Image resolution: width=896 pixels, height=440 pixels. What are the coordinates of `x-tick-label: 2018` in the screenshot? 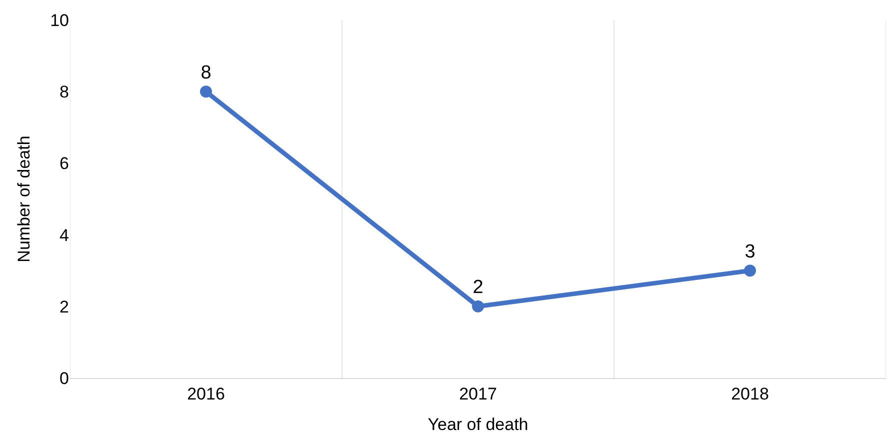 It's located at (750, 394).